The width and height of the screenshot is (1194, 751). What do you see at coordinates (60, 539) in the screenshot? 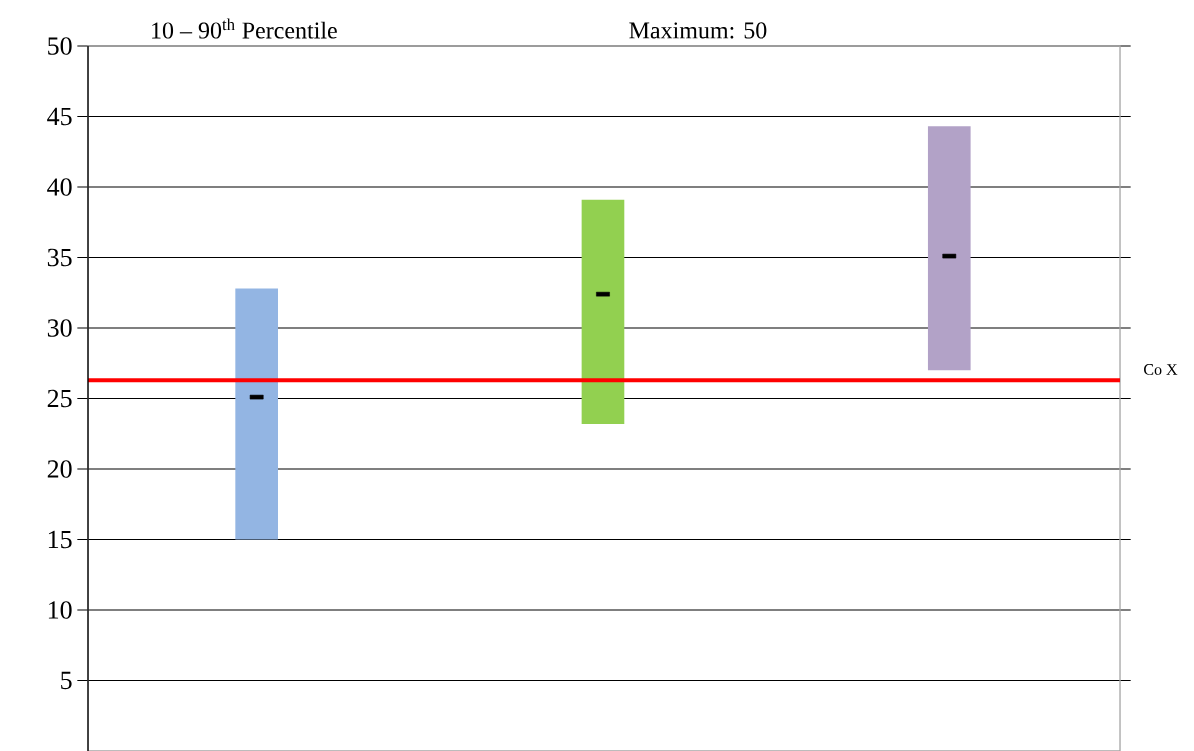
I see `y-tick-label: 15` at bounding box center [60, 539].